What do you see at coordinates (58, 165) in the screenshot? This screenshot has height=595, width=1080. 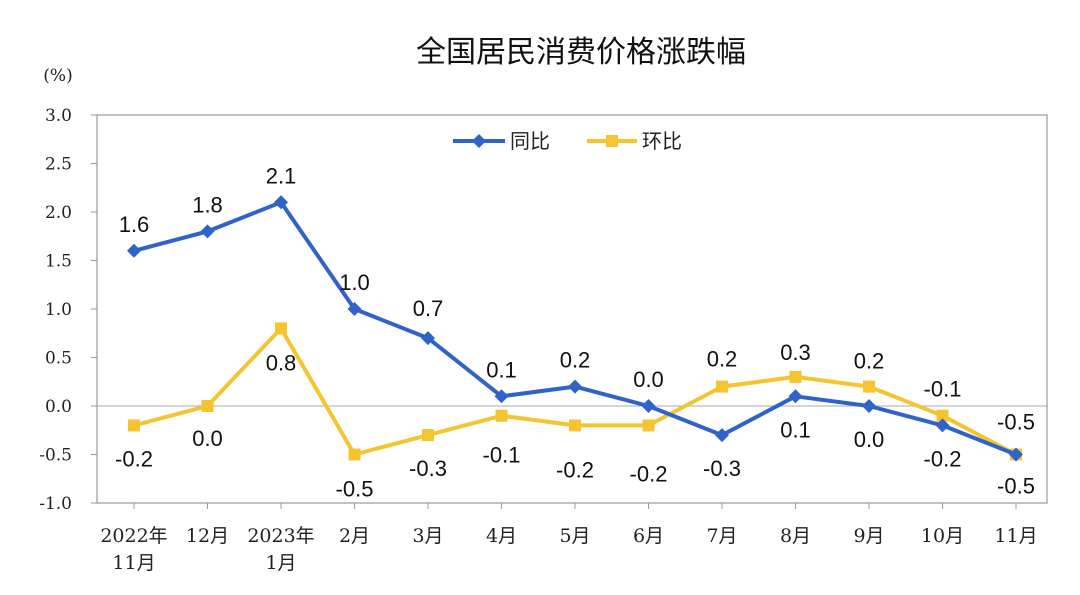 I see `y-tick-label: 2.5` at bounding box center [58, 165].